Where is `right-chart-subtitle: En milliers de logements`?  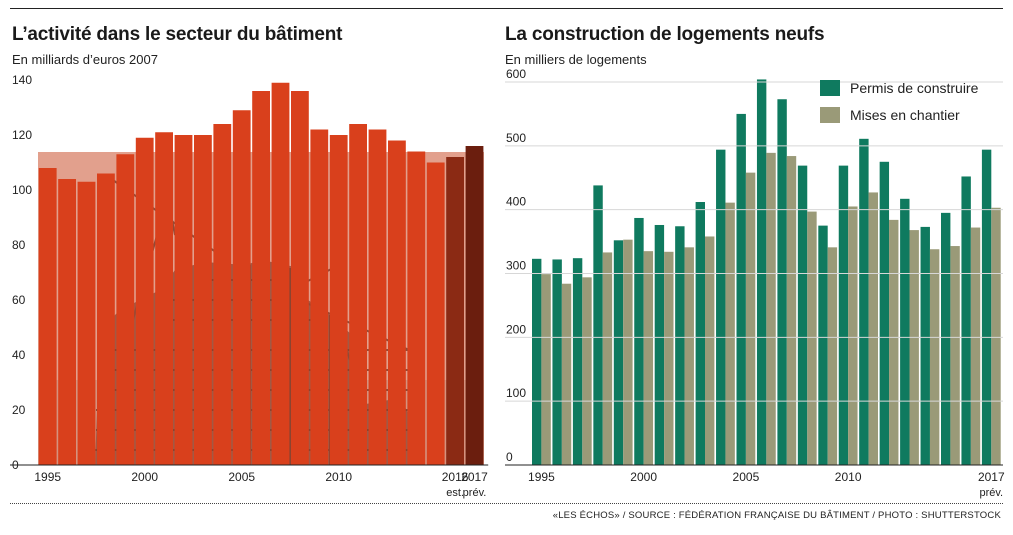
right-chart-subtitle: En milliers de logements is located at coordinates (576, 59).